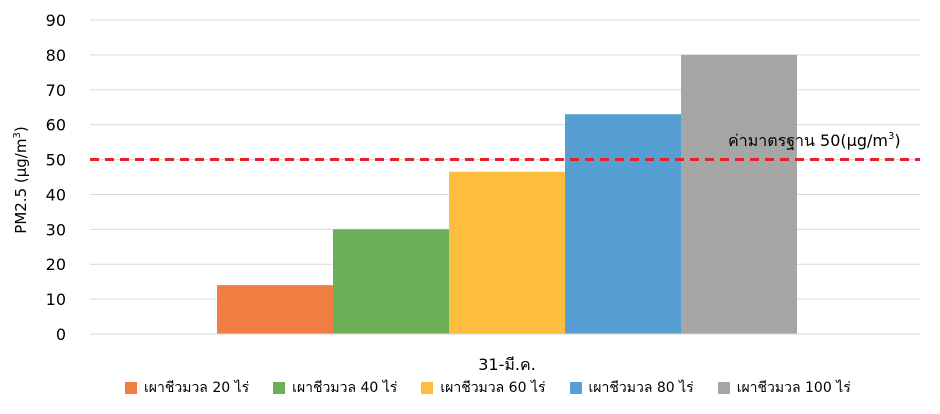 The height and width of the screenshot is (414, 940). What do you see at coordinates (56, 229) in the screenshot?
I see `y-tick-label: 30` at bounding box center [56, 229].